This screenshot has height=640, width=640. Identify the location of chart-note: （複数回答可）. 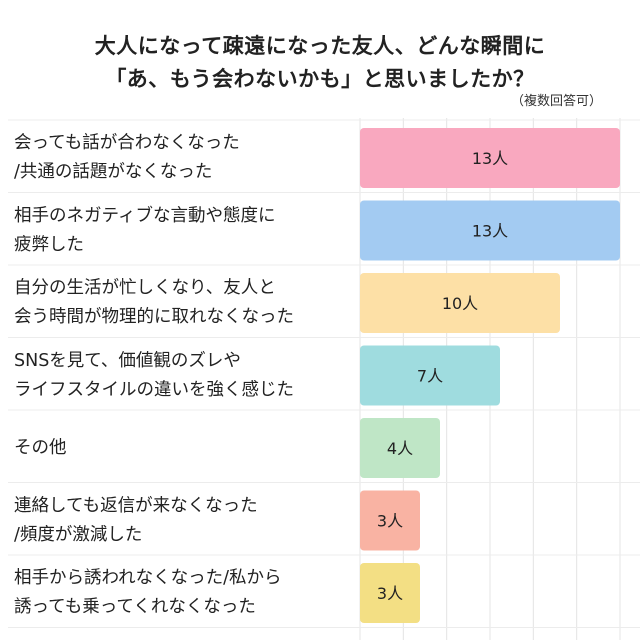
(556, 101).